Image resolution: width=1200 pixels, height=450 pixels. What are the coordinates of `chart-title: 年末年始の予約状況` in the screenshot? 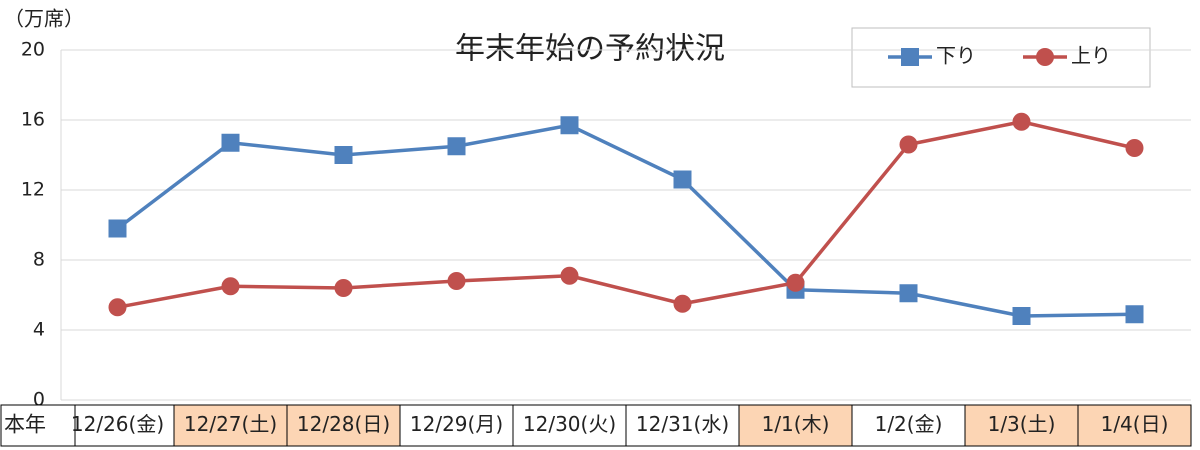 It's located at (590, 49).